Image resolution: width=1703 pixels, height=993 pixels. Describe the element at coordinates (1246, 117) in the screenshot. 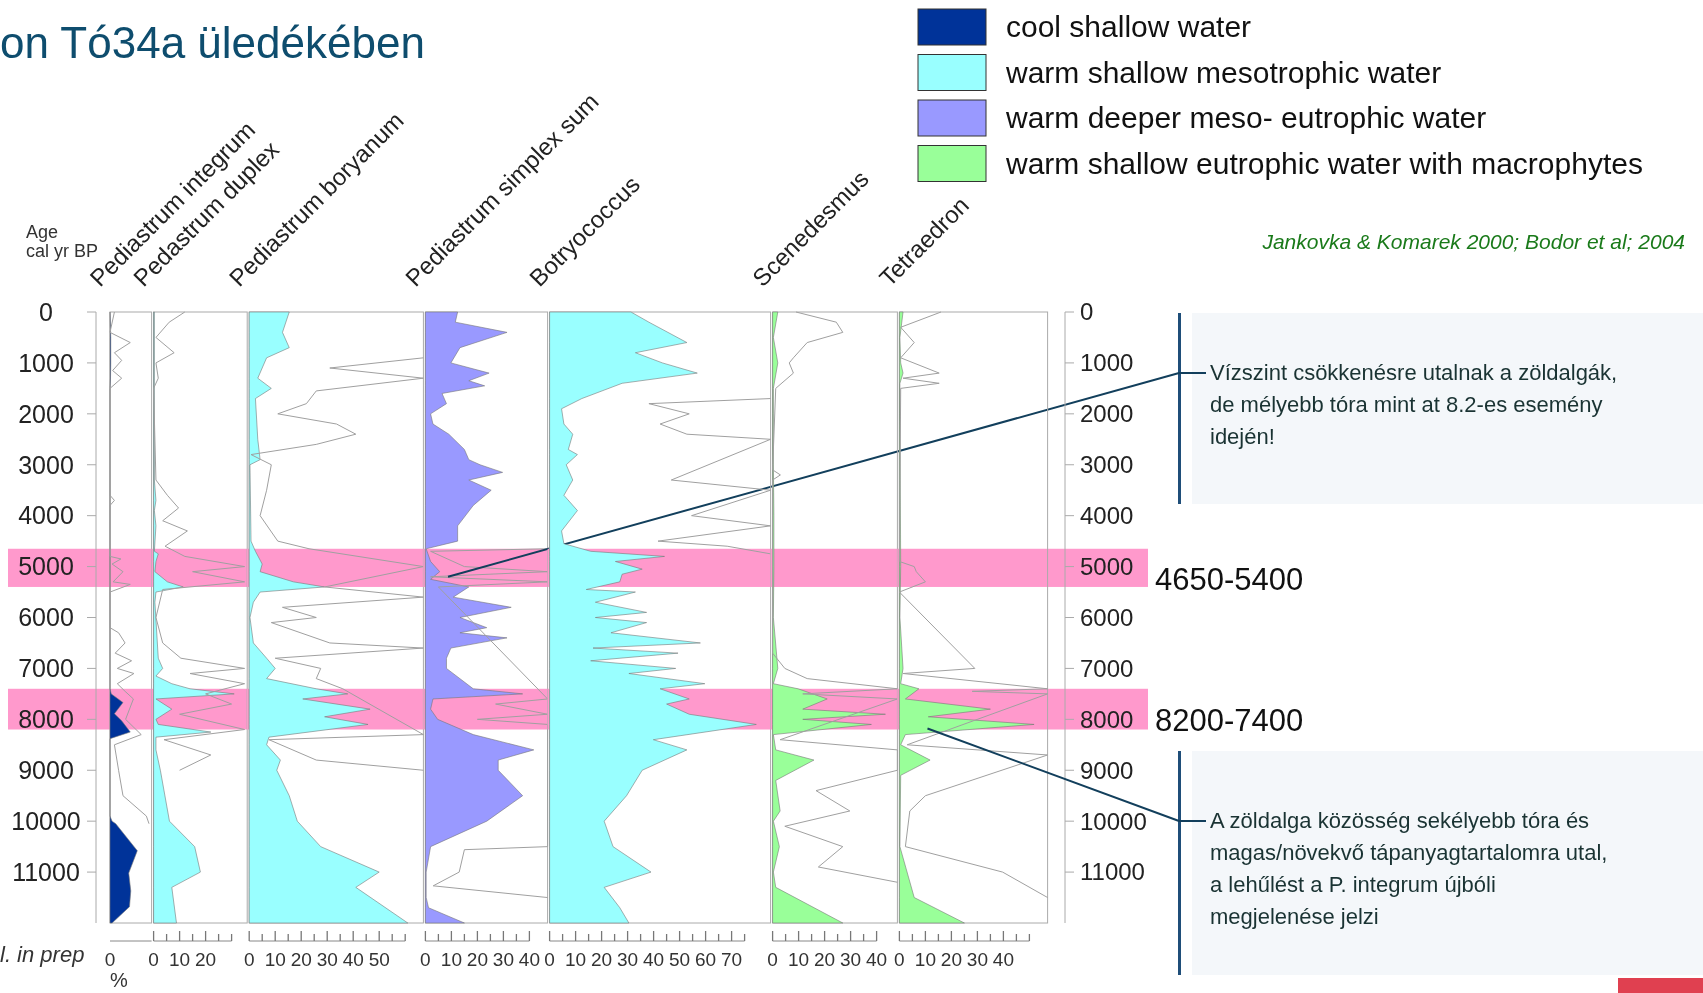

I see `legend-label: warm deeper meso- eutrophic water` at that location.